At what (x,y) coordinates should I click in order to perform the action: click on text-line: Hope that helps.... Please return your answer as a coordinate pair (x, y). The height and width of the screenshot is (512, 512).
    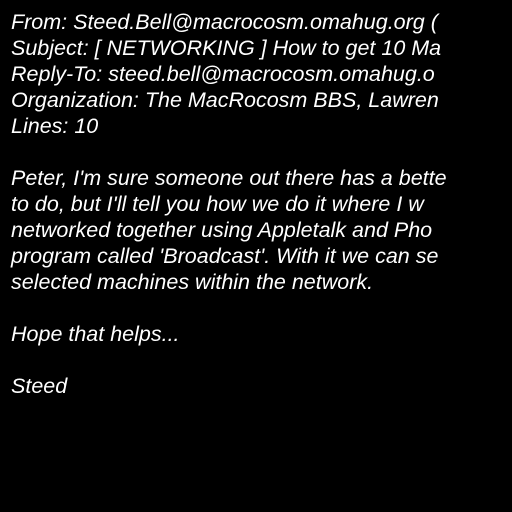
    Looking at the image, I should click on (95, 334).